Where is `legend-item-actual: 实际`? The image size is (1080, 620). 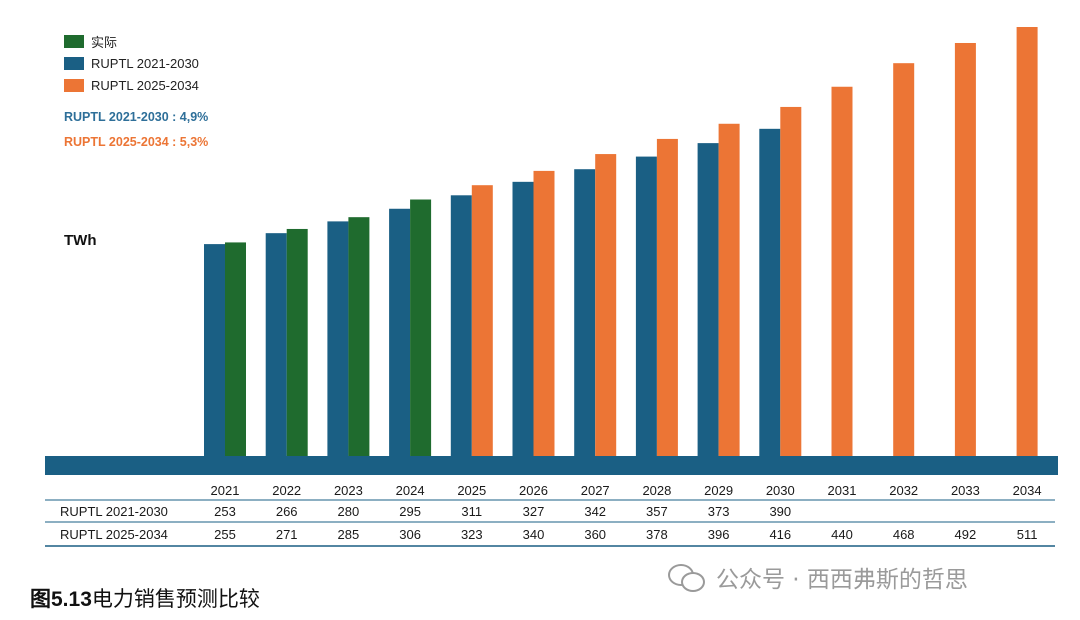 legend-item-actual: 实际 is located at coordinates (131, 41).